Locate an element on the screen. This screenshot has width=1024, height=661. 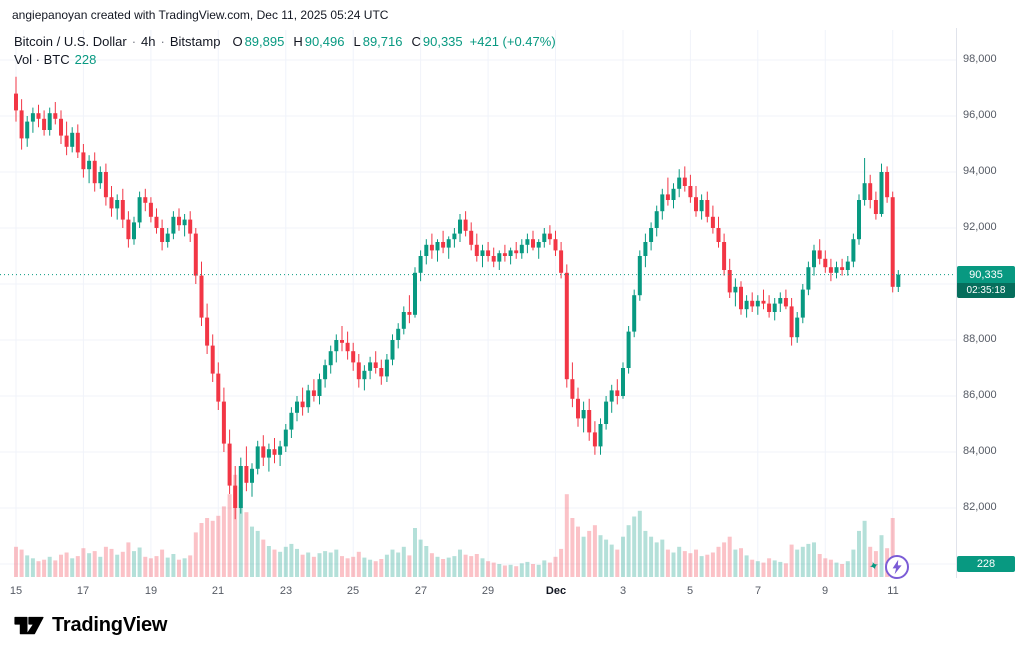
time-axis: 15 17 19 21 23 25 27 29 Dec 3 5 7 9 11 is located at coordinates (507, 591).